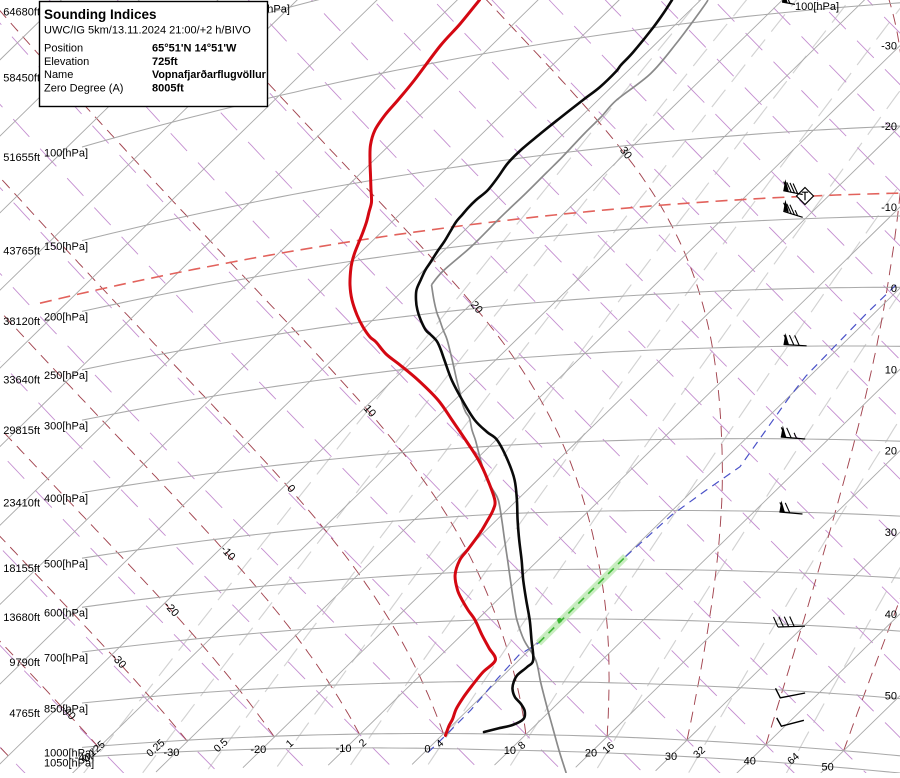 This screenshot has height=778, width=900. What do you see at coordinates (21, 569) in the screenshot?
I see `svg-text: 18155ft` at bounding box center [21, 569].